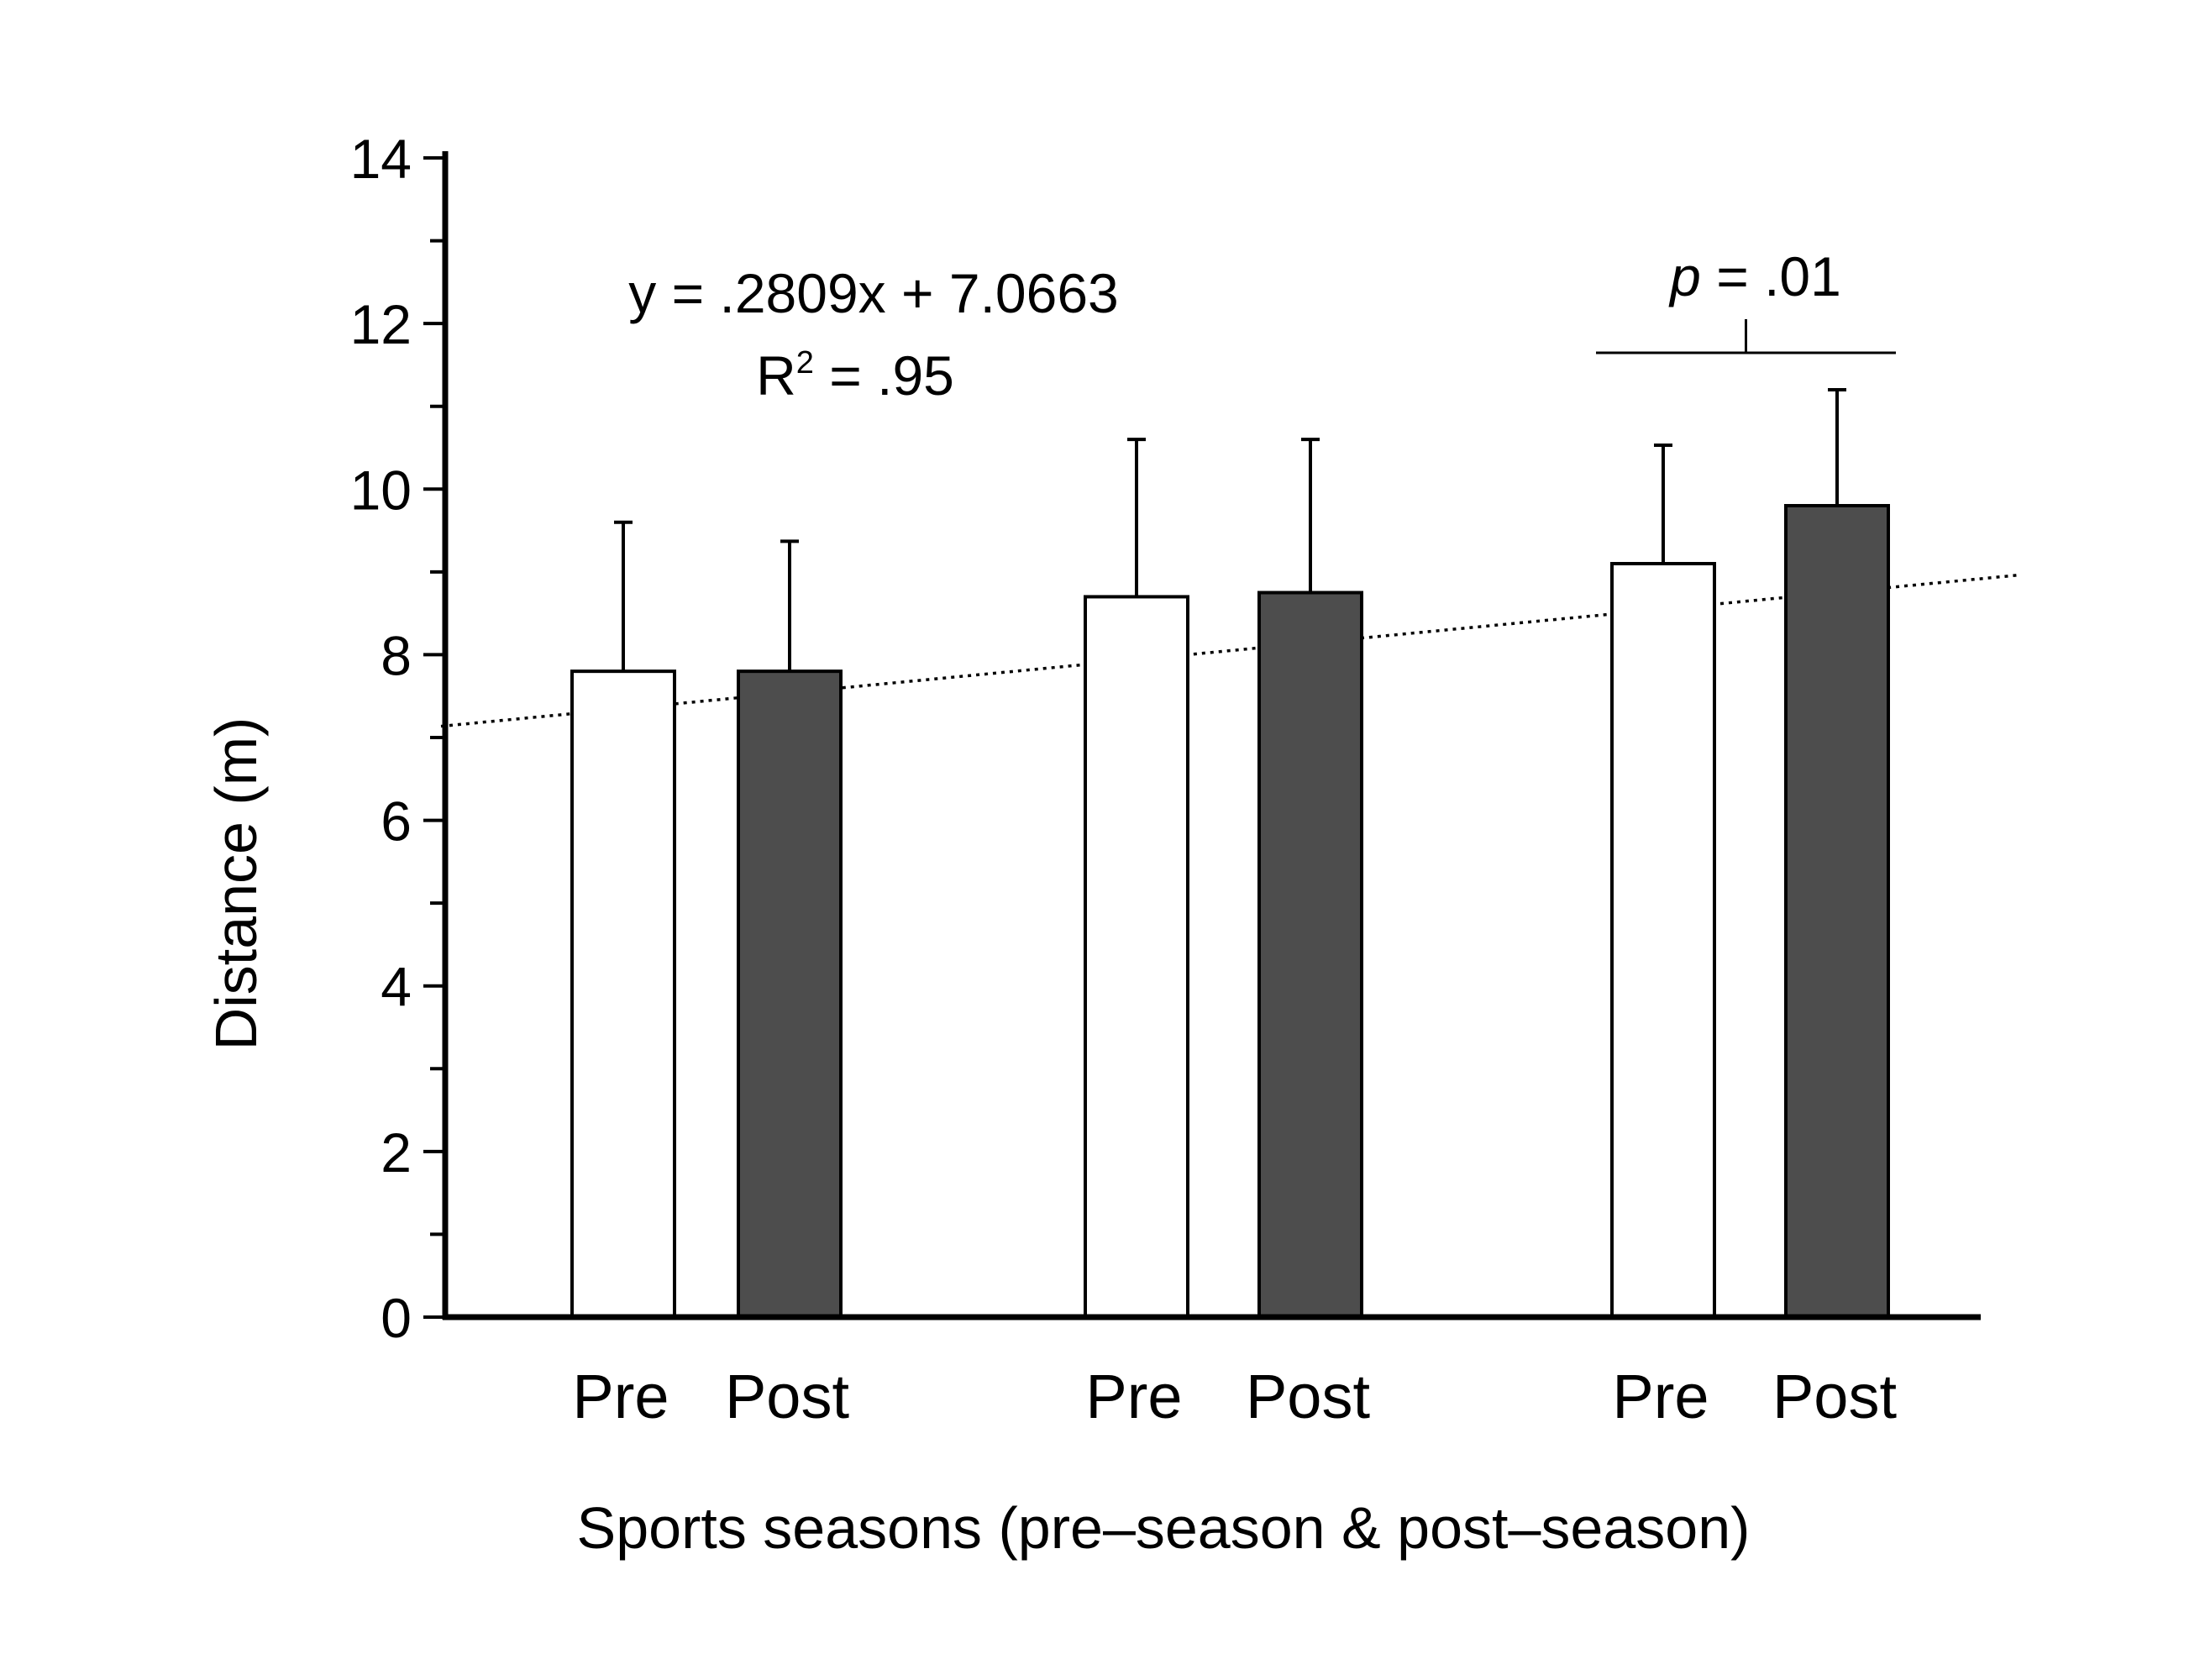  Describe the element at coordinates (381, 324) in the screenshot. I see `y-tick-label: 12` at that location.